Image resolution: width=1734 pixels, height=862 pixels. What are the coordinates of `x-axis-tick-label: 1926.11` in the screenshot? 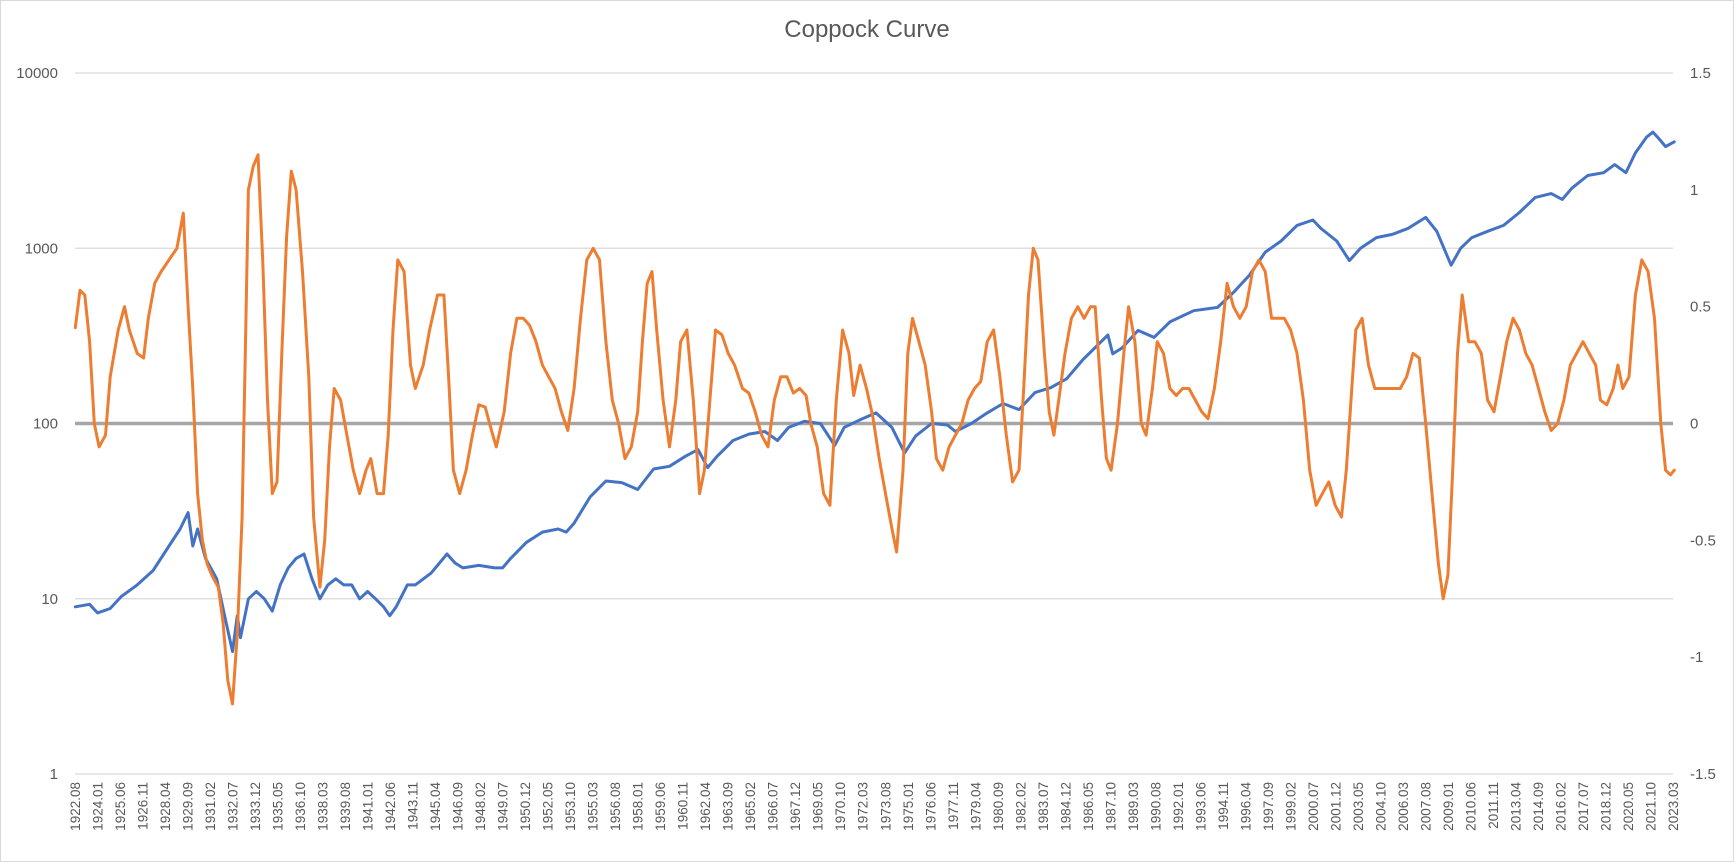 It's located at (143, 806).